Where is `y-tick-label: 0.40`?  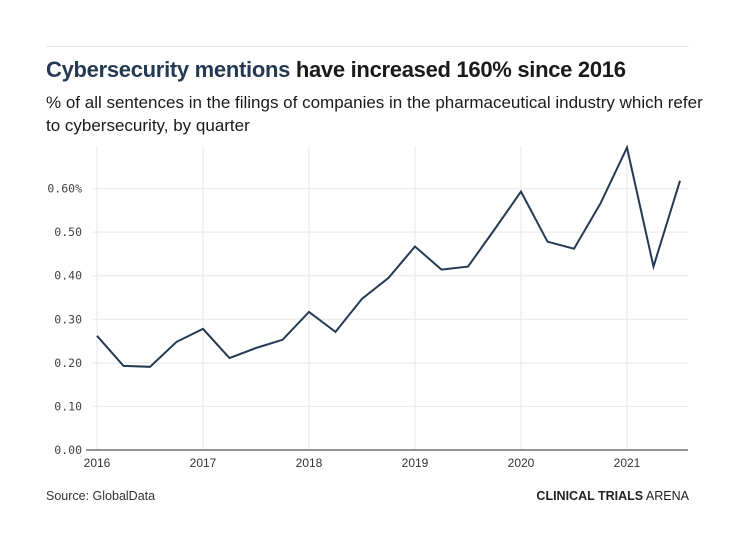 y-tick-label: 0.40 is located at coordinates (68, 276).